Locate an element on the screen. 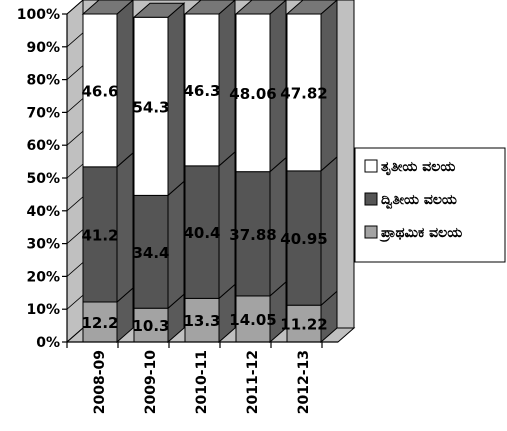 The image size is (507, 431). bar-data-label: 48.06 is located at coordinates (252, 94).